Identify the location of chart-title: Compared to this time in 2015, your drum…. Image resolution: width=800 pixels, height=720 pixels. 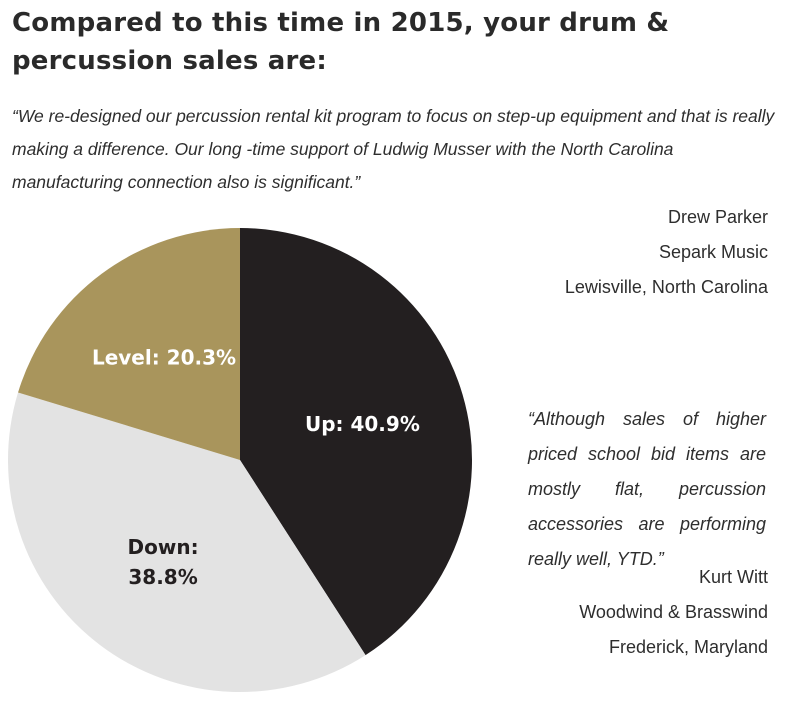
(341, 42).